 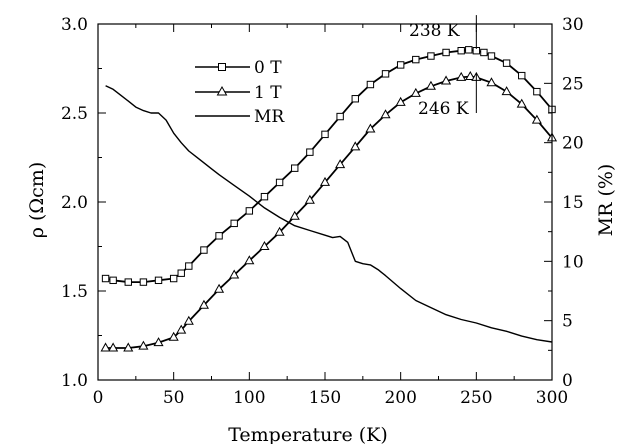 What do you see at coordinates (308, 434) in the screenshot?
I see `x-axis-label: Temperature (K)` at bounding box center [308, 434].